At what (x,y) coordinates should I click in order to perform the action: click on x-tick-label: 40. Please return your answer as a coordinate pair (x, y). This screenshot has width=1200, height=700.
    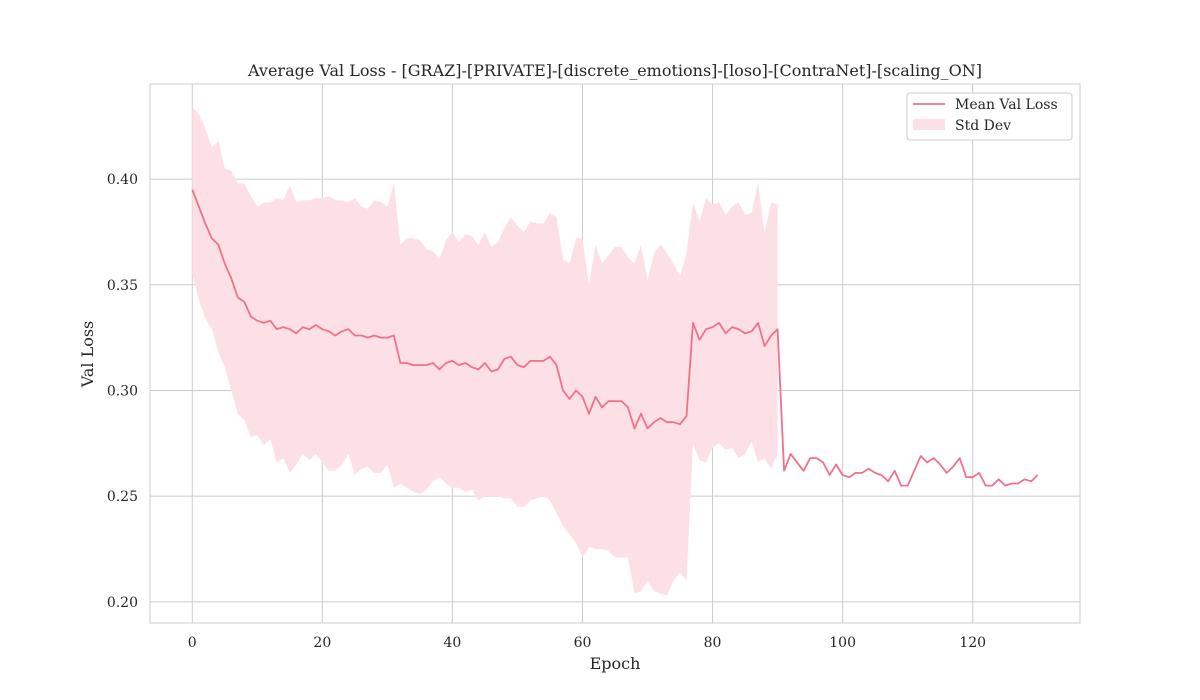
    Looking at the image, I should click on (452, 643).